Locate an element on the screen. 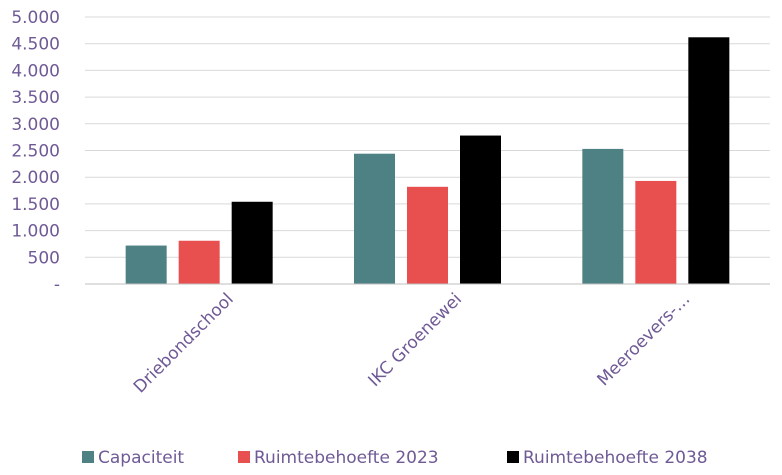  y-tick-label: 1.500 is located at coordinates (35, 205).